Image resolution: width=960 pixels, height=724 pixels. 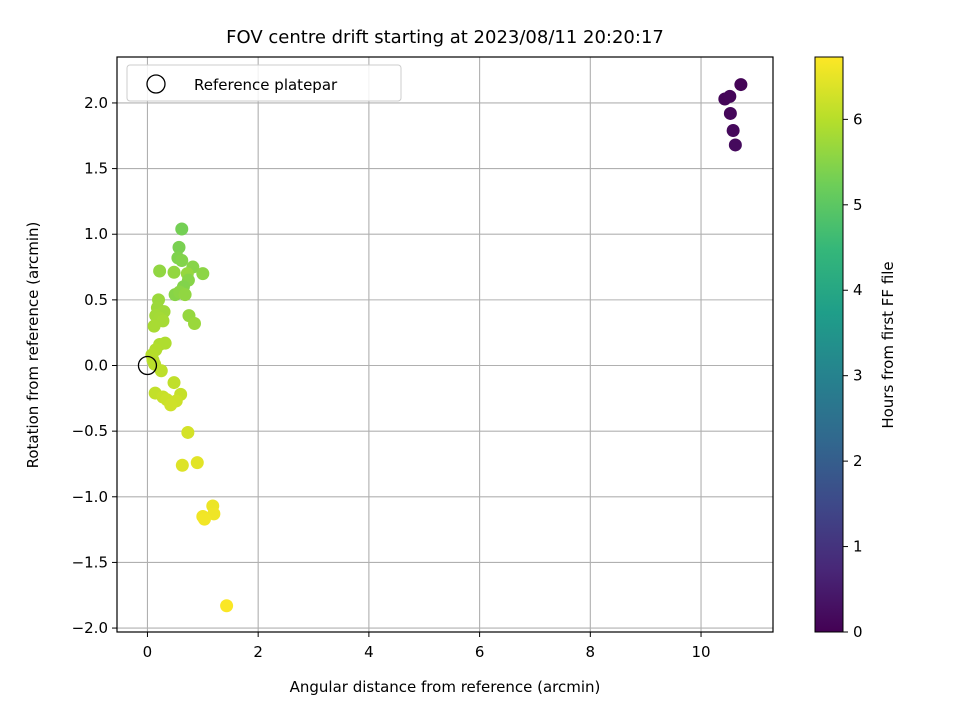 What do you see at coordinates (858, 547) in the screenshot?
I see `colorbar-tick-label: 1` at bounding box center [858, 547].